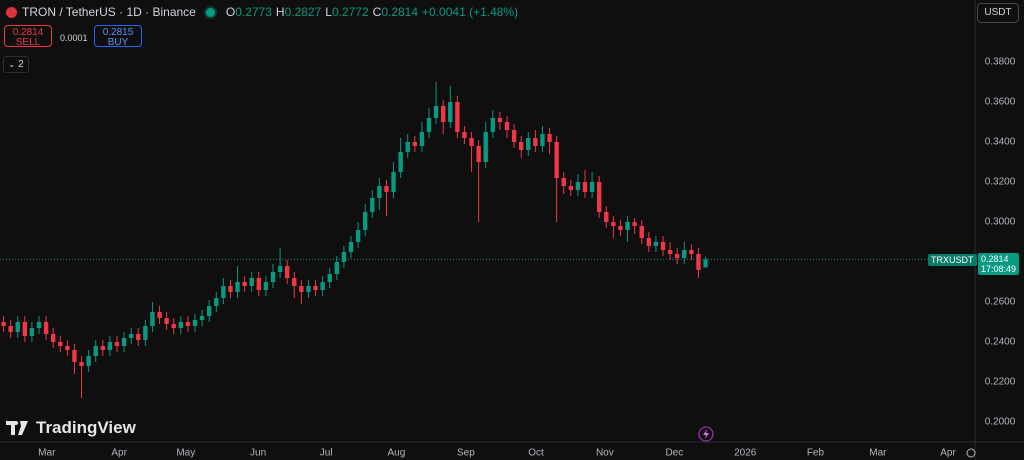 The height and width of the screenshot is (460, 1024). Describe the element at coordinates (952, 260) in the screenshot. I see `symbol-tag: TRXUSDT` at that location.